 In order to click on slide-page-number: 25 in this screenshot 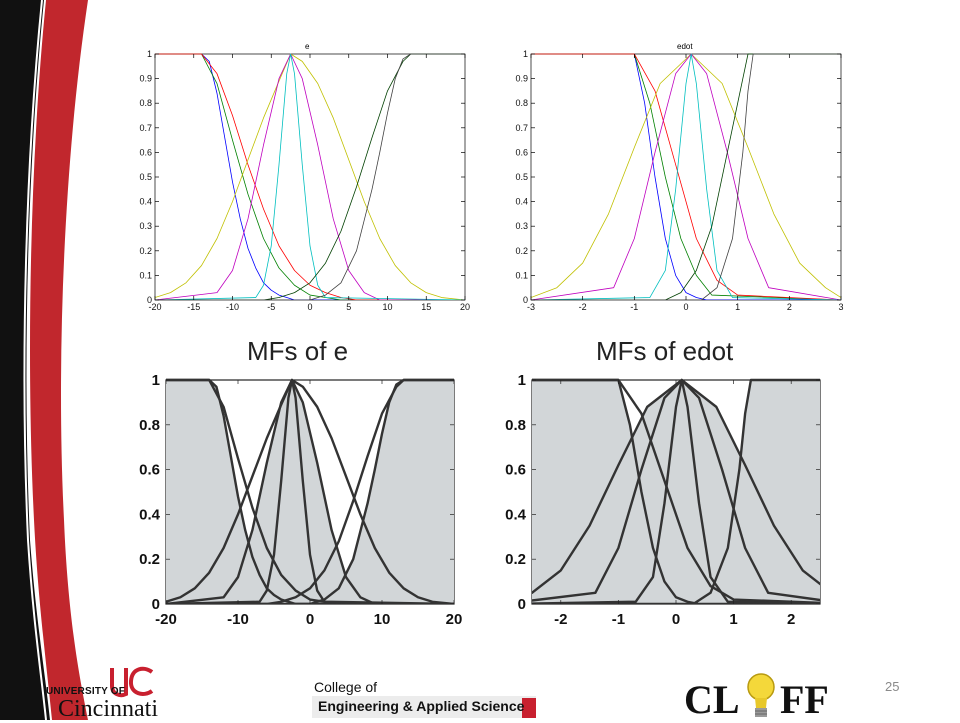, I will do `click(892, 686)`.